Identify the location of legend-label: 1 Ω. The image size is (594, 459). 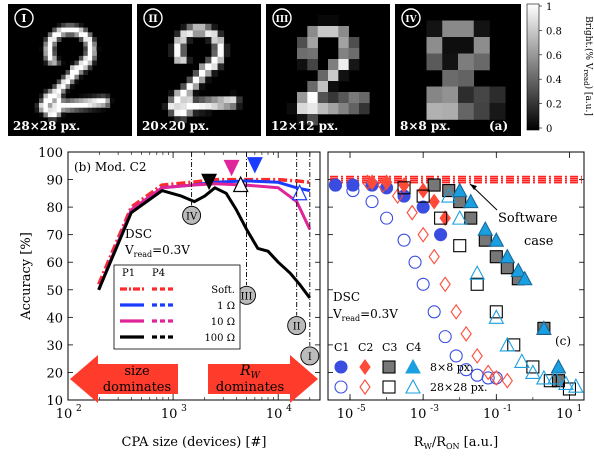
(226, 306).